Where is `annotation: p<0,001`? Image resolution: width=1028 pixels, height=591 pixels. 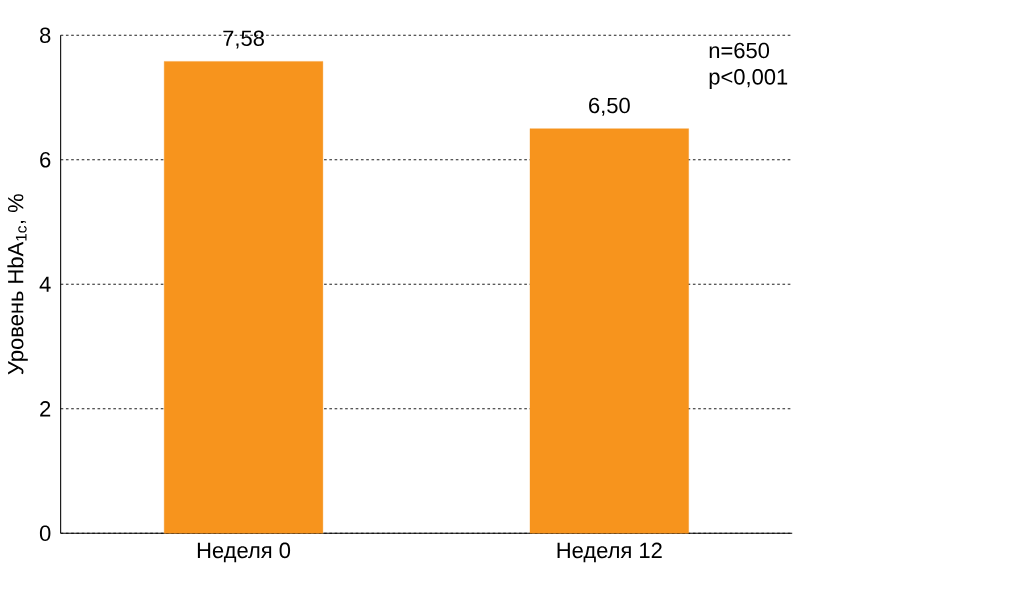
annotation: p<0,001 is located at coordinates (748, 78).